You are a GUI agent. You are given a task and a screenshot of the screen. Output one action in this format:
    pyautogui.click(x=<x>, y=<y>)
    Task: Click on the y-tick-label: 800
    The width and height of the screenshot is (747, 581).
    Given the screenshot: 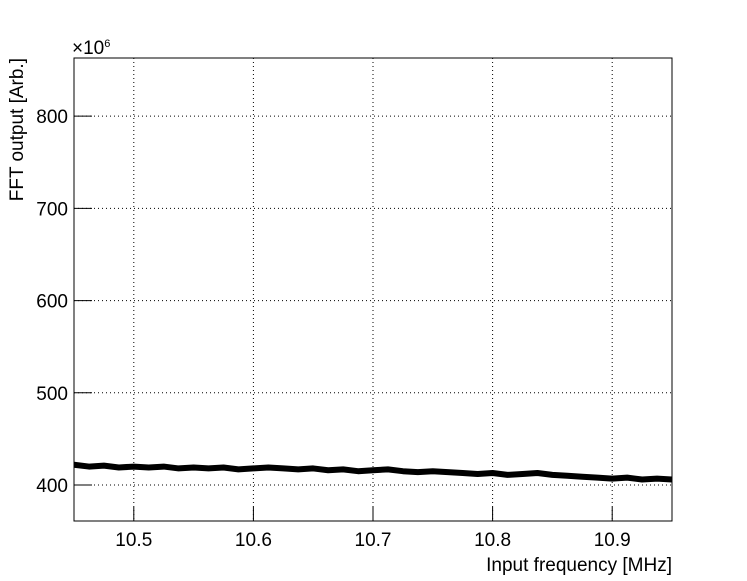 What is the action you would take?
    pyautogui.click(x=52, y=117)
    